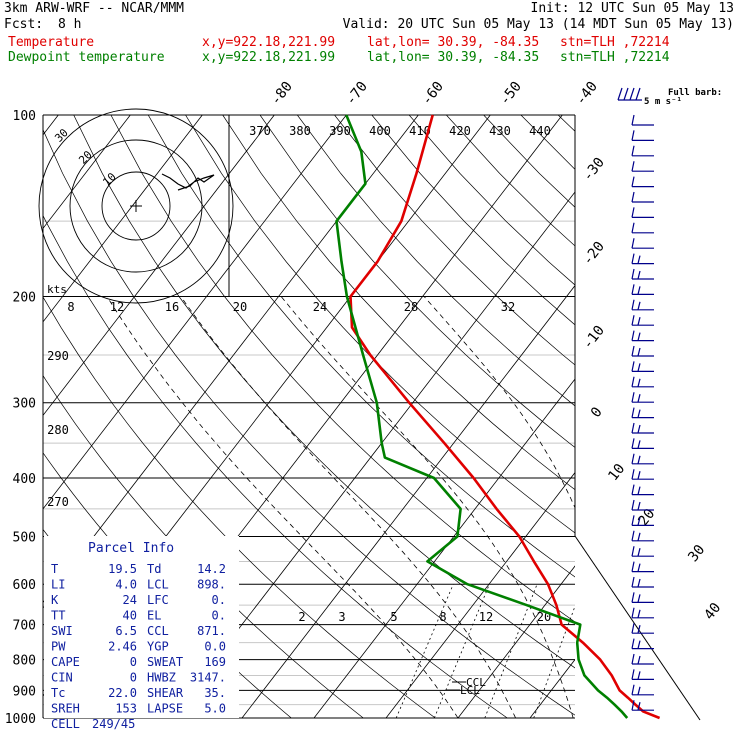 This screenshot has height=740, width=740. What do you see at coordinates (24, 691) in the screenshot?
I see `pressure-tick-label: 900` at bounding box center [24, 691].